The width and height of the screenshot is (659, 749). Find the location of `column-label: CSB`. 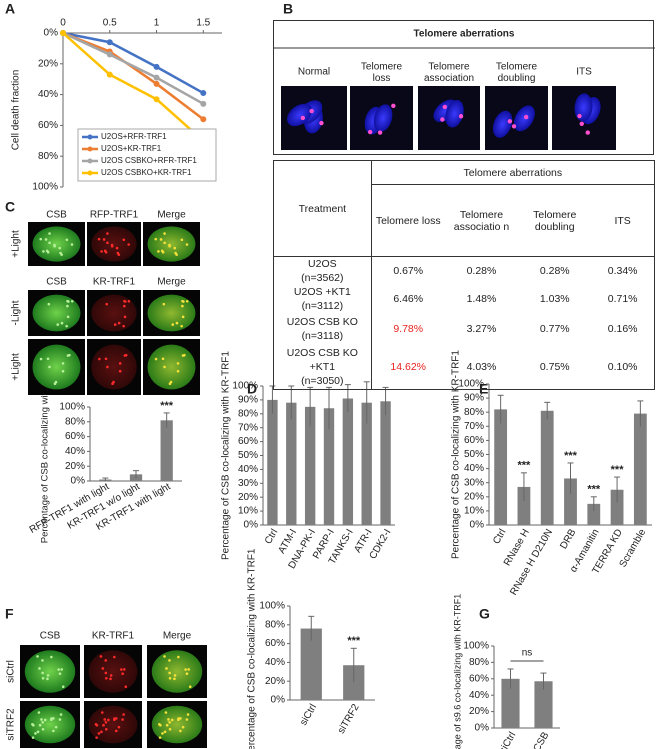

column-label: CSB is located at coordinates (56, 215).